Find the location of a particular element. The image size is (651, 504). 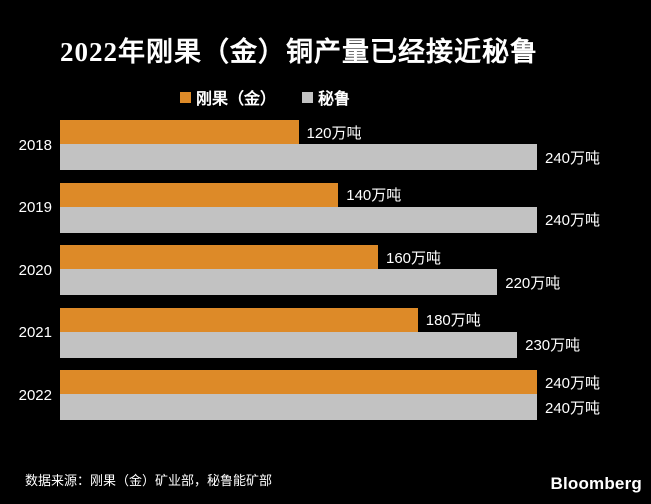

legend-entry-congo: 刚果（金） is located at coordinates (228, 97).